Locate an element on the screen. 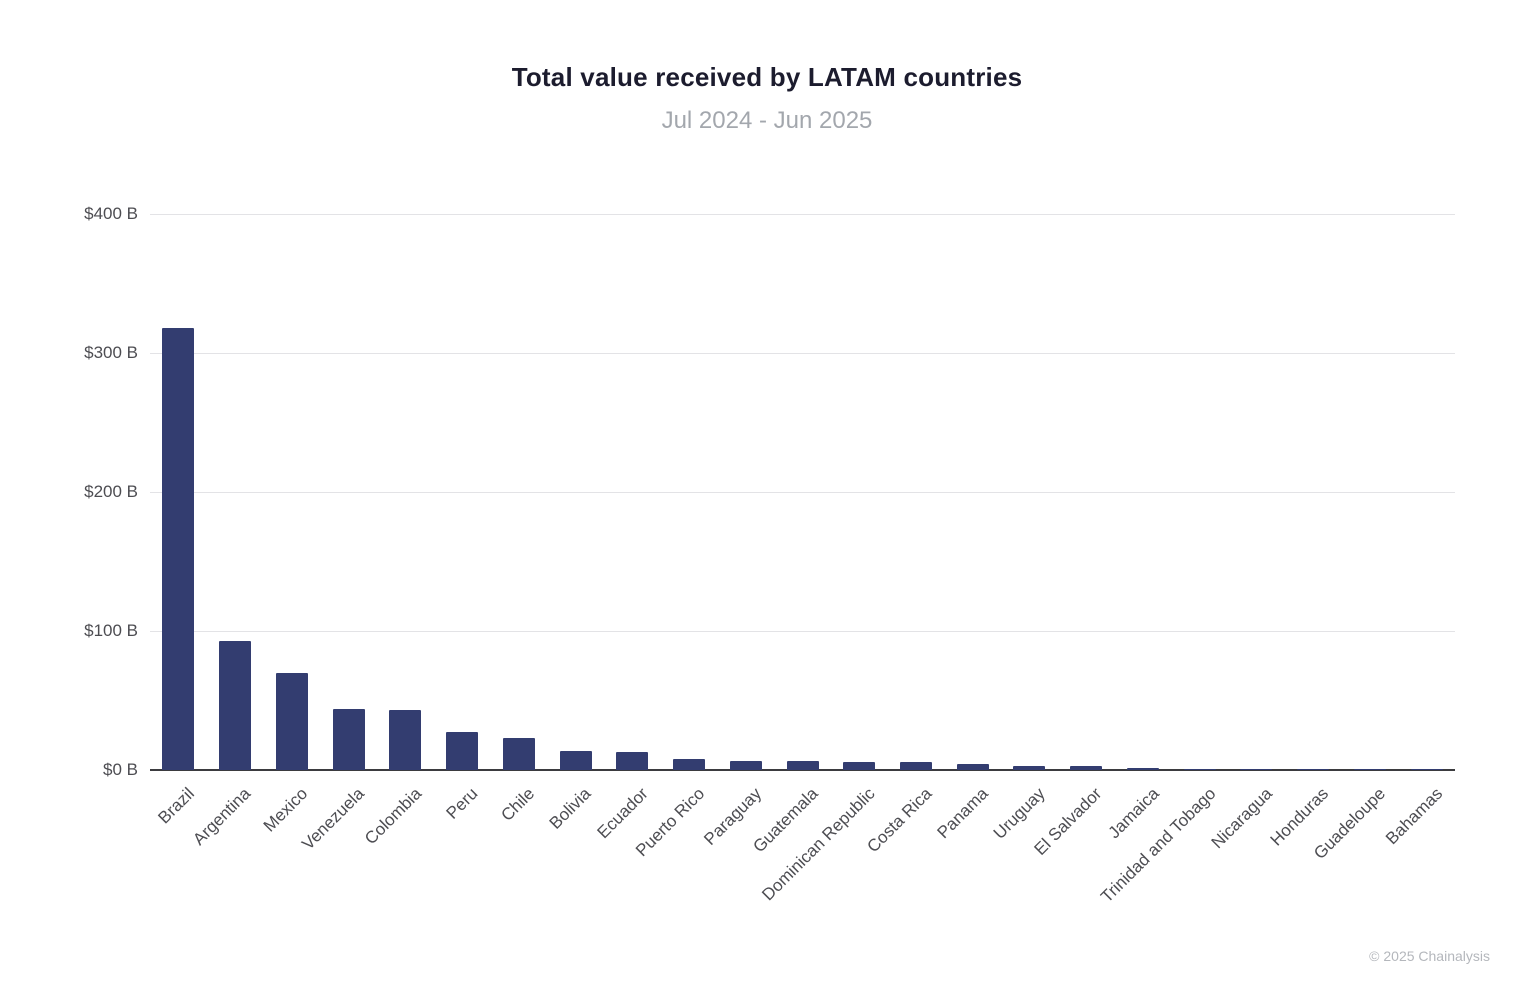 The image size is (1534, 1002). x-tick-label: Bahamas is located at coordinates (1414, 816).